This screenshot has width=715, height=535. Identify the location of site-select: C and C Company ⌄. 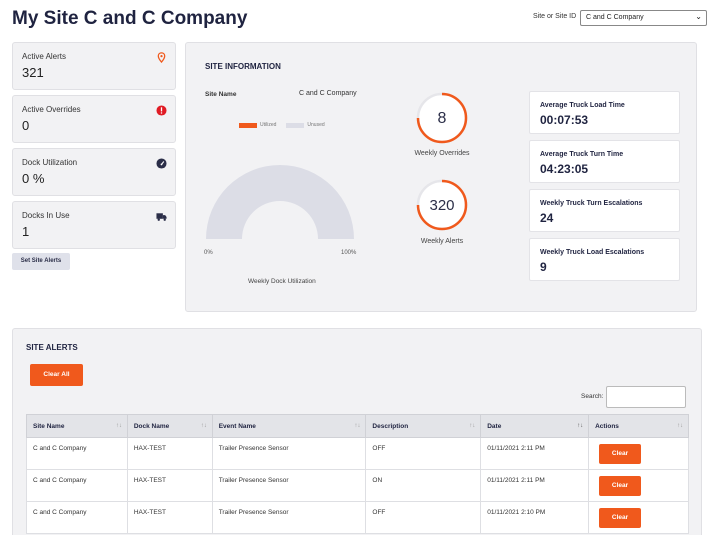
(643, 18).